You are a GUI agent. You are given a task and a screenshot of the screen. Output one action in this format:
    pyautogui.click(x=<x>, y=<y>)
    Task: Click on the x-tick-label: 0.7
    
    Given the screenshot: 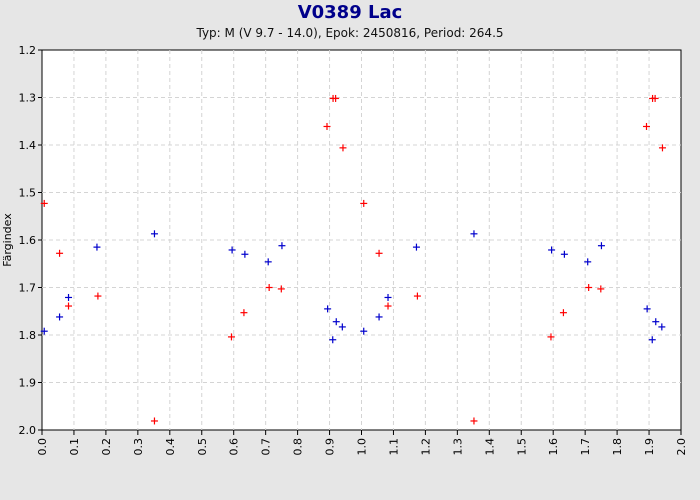 What is the action you would take?
    pyautogui.click(x=266, y=447)
    